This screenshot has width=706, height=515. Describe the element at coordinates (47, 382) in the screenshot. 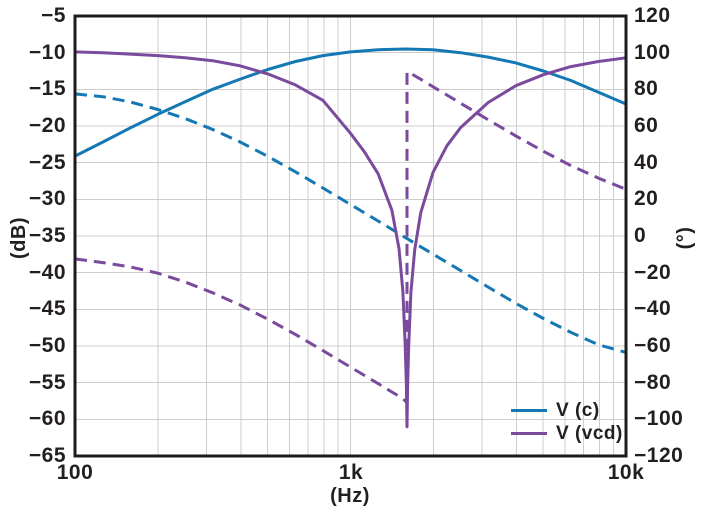

I see `y-left-tick-label: −55` at that location.